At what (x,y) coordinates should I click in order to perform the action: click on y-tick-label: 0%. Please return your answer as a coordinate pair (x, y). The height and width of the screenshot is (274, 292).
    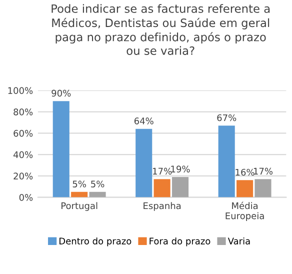
    Looking at the image, I should click on (26, 197).